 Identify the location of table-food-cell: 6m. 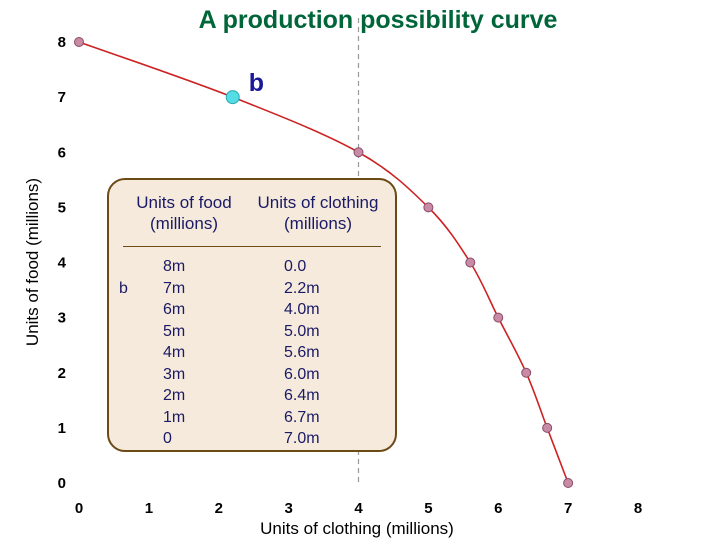
(174, 309).